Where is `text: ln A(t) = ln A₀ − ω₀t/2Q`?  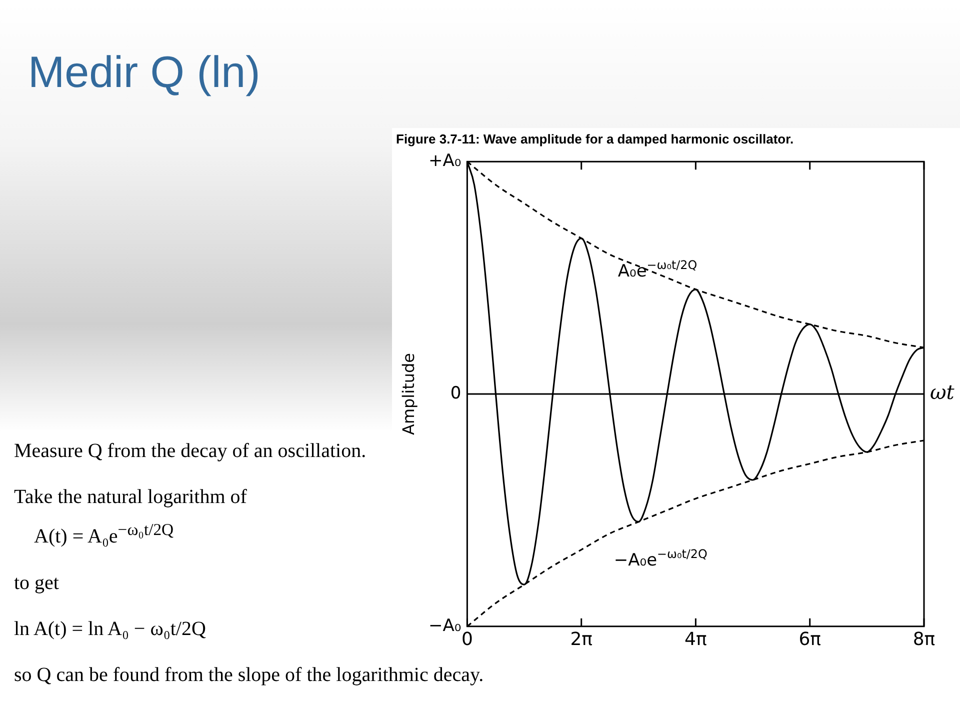
text: ln A(t) = ln A₀ − ω₀t/2Q is located at coordinates (110, 629).